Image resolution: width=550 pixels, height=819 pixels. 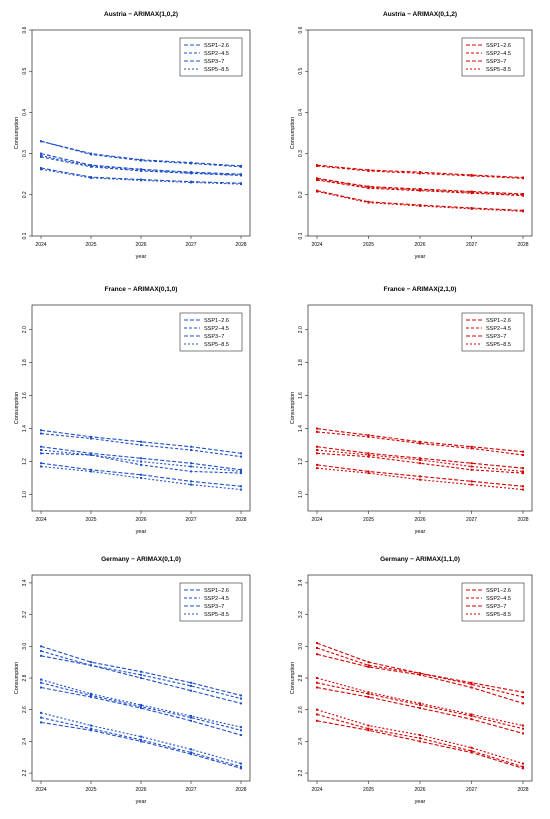 I want to click on y-tick-label: 2.2, so click(x=25, y=772).